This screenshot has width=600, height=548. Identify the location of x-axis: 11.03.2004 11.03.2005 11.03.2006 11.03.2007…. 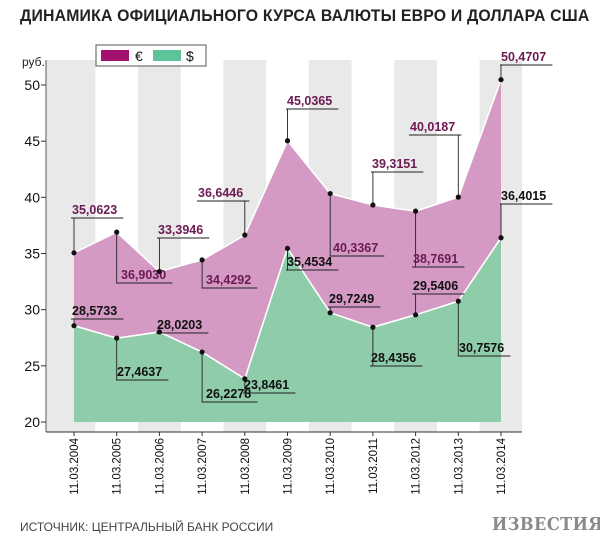
(288, 463).